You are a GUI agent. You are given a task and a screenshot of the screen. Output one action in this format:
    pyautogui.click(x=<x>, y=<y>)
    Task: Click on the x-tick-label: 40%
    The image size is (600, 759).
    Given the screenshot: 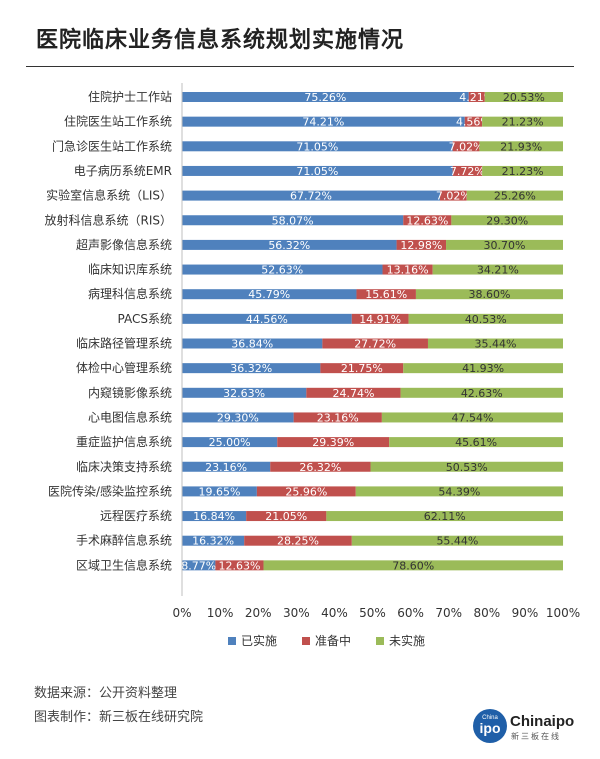 What is the action you would take?
    pyautogui.click(x=334, y=613)
    